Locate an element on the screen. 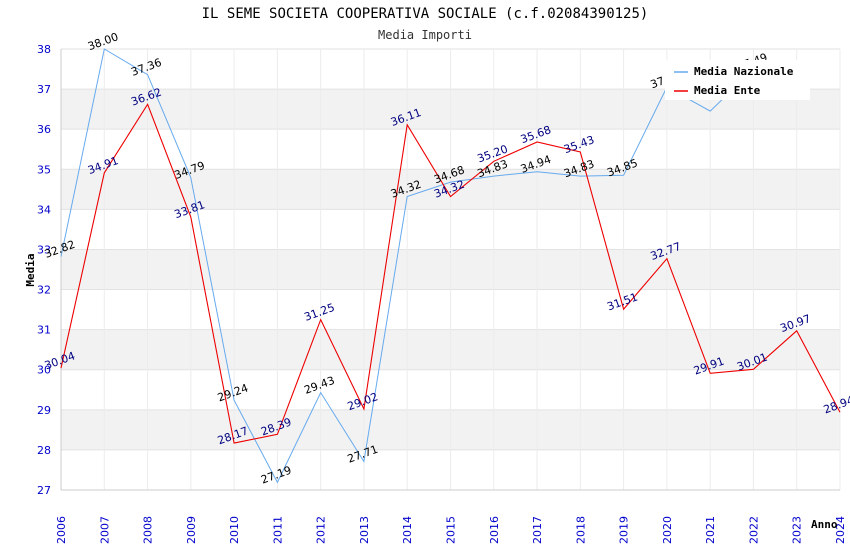 The image size is (850, 550). legend-label-ente: Media Ente is located at coordinates (727, 90).